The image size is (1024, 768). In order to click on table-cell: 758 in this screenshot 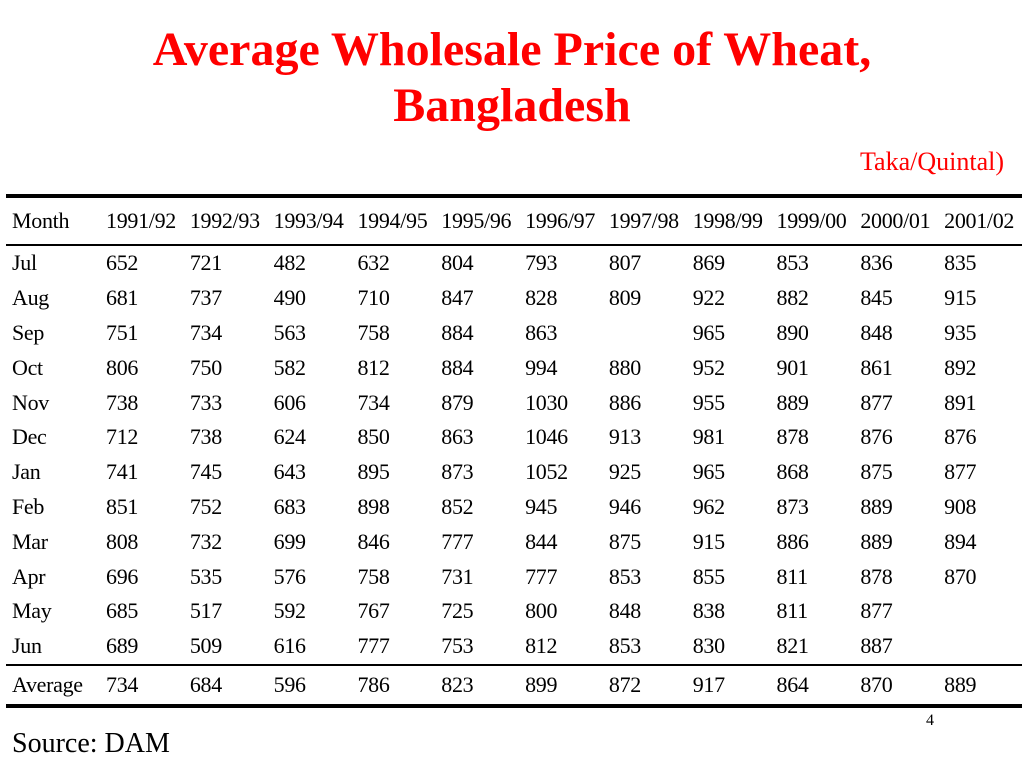, I will do `click(373, 332)`.